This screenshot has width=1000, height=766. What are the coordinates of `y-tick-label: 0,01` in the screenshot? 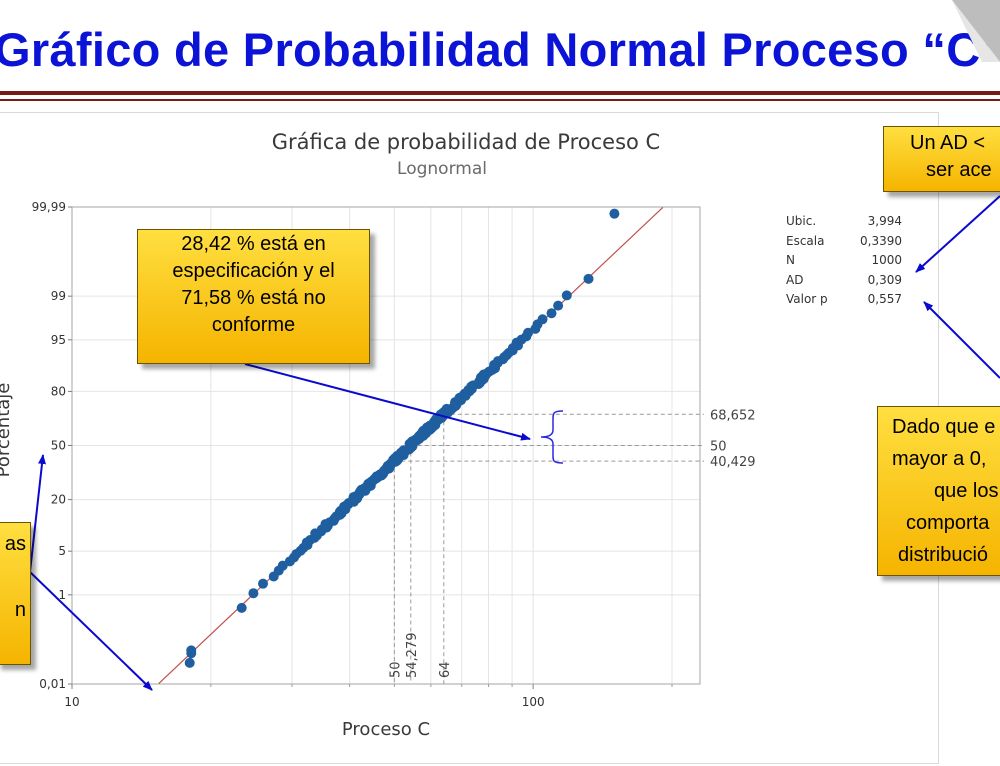 It's located at (52, 684).